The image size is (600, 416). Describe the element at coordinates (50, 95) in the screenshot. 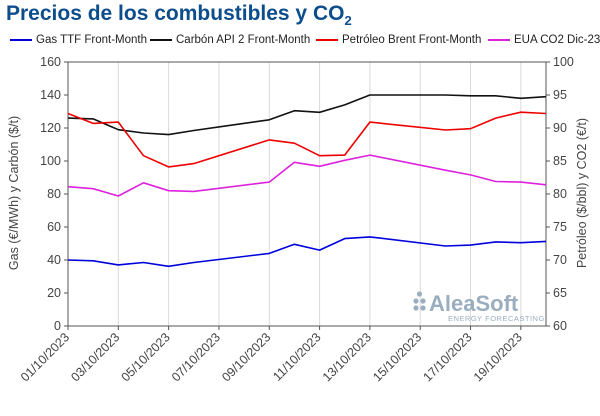

I see `left-tick-label: 140` at that location.